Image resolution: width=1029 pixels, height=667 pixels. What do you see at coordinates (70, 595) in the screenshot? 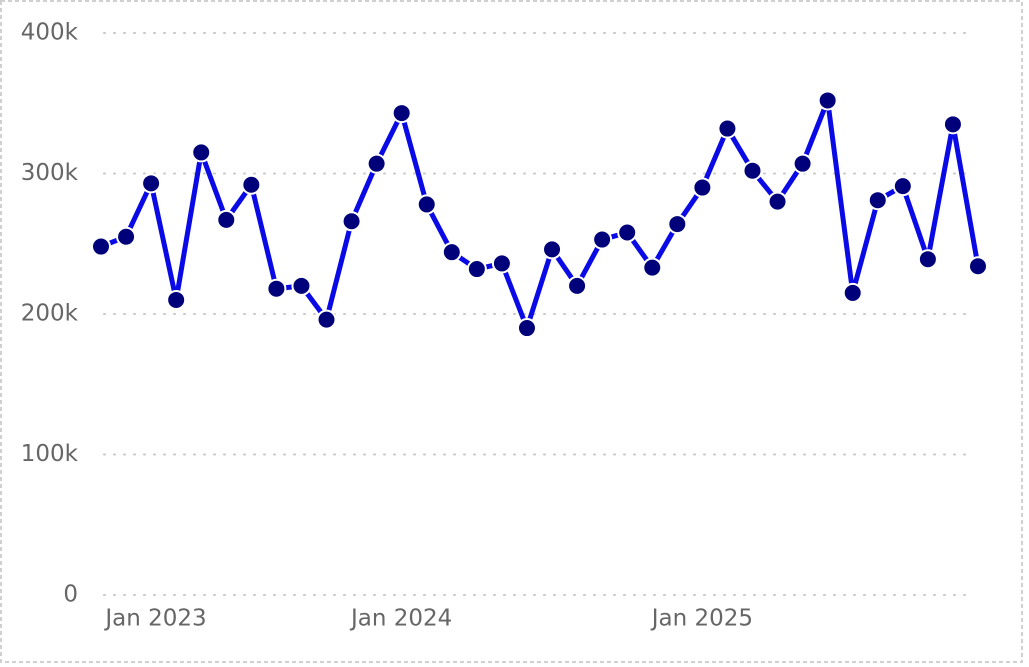
I see `y-tick-label: 0` at bounding box center [70, 595].